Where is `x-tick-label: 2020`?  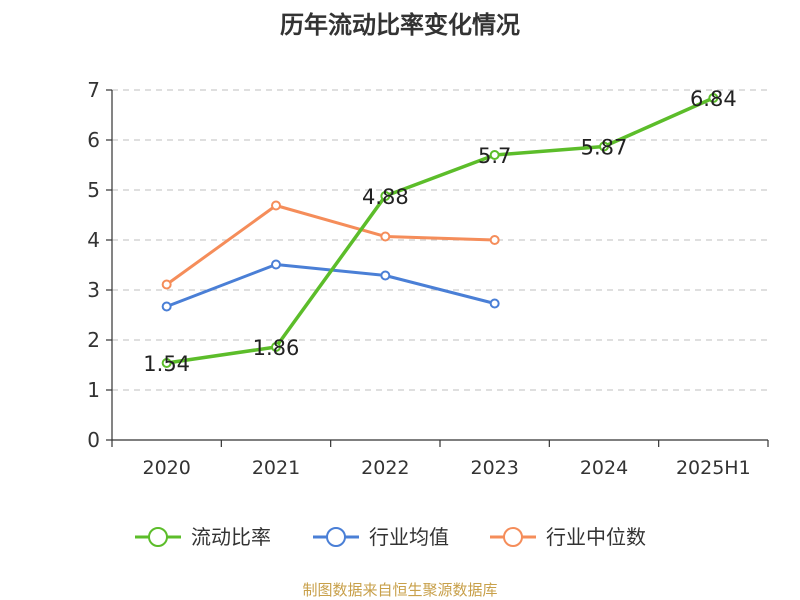 x-tick-label: 2020 is located at coordinates (166, 468).